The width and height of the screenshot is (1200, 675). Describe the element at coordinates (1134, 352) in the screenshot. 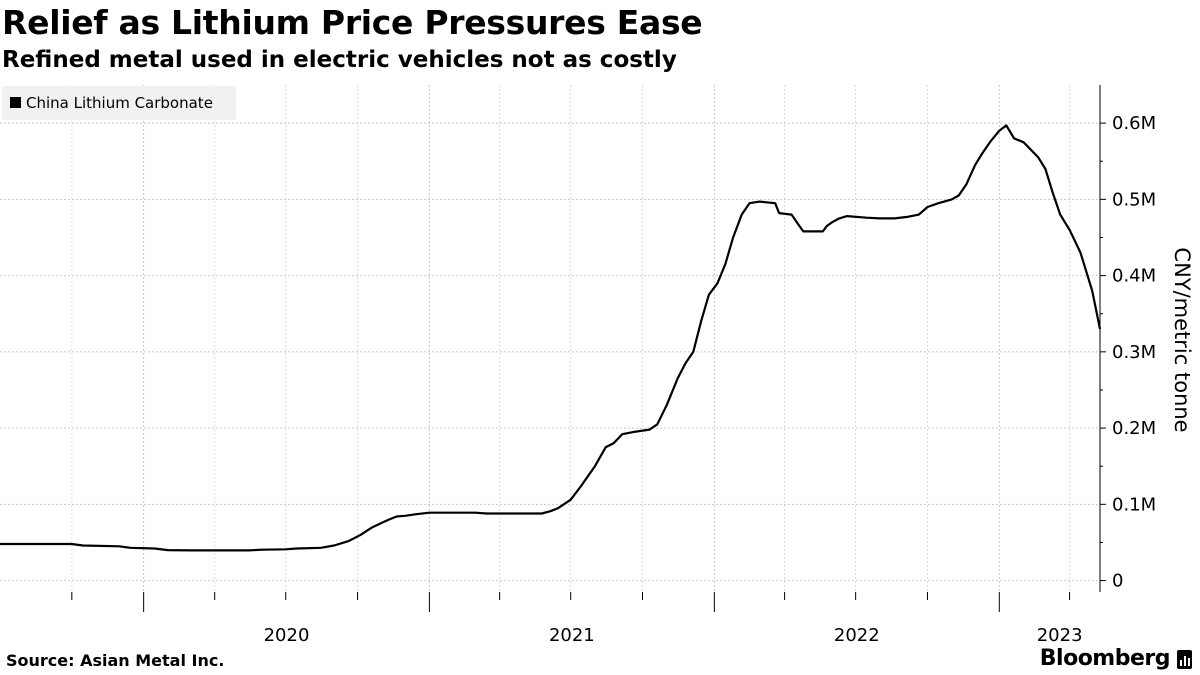

I see `y-tick-label: 0.3M` at that location.